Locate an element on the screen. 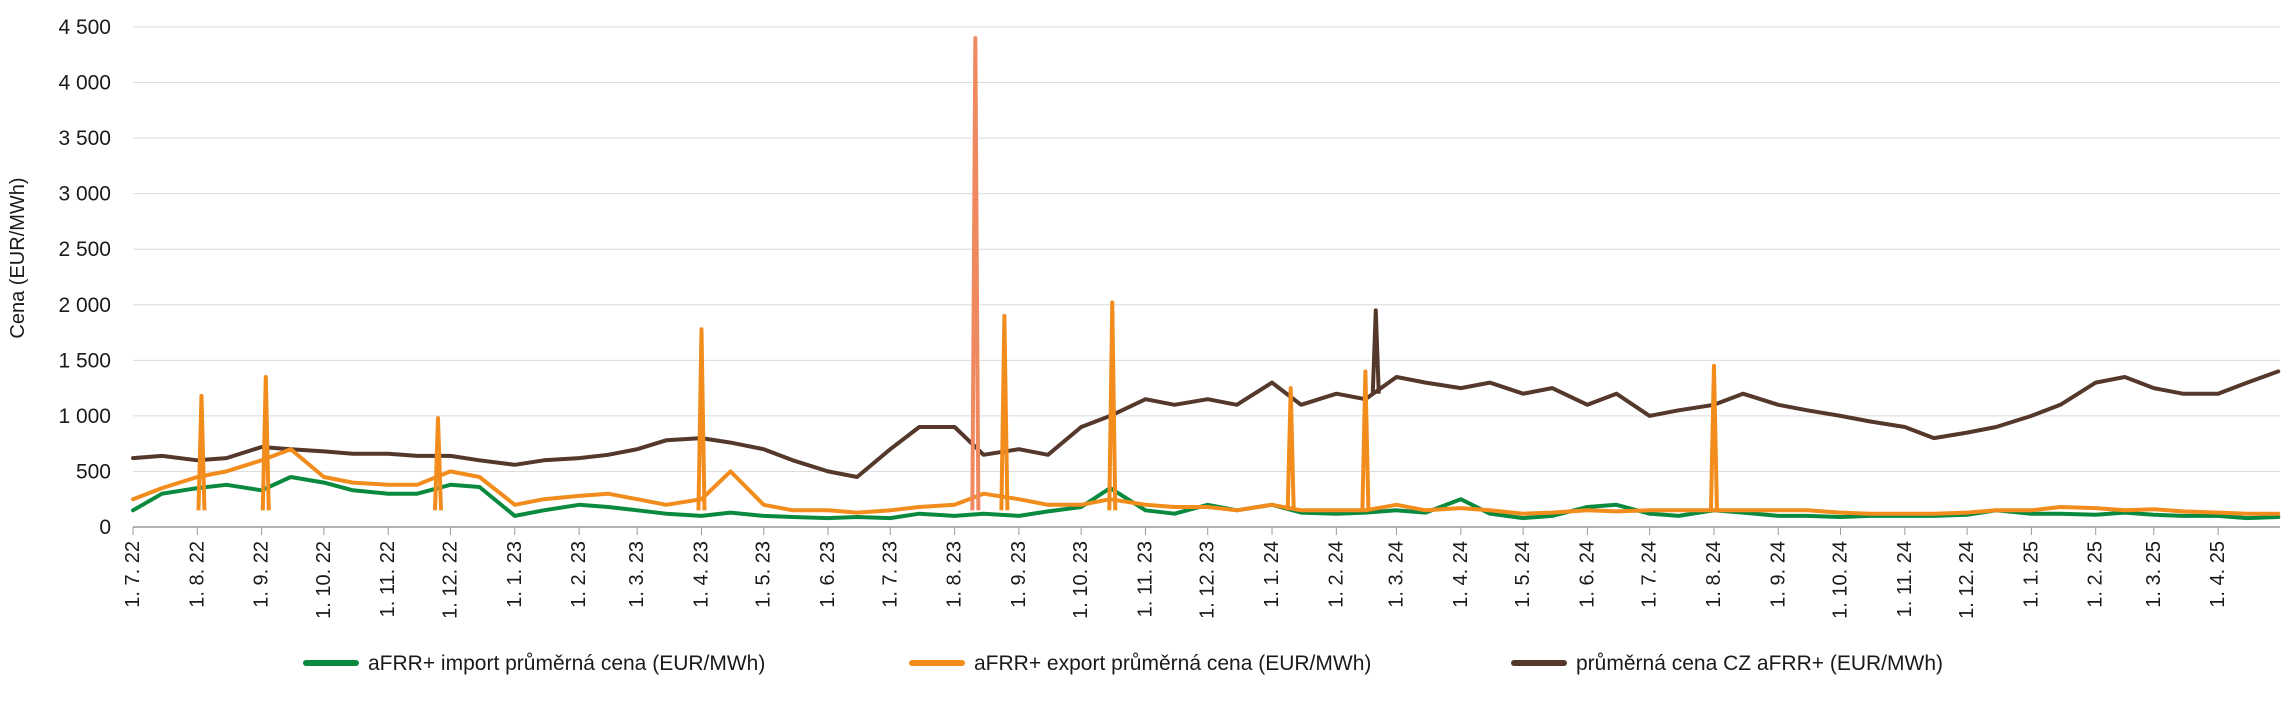 The height and width of the screenshot is (703, 2294). x-tick-label: 1. 7. 23 is located at coordinates (890, 574).